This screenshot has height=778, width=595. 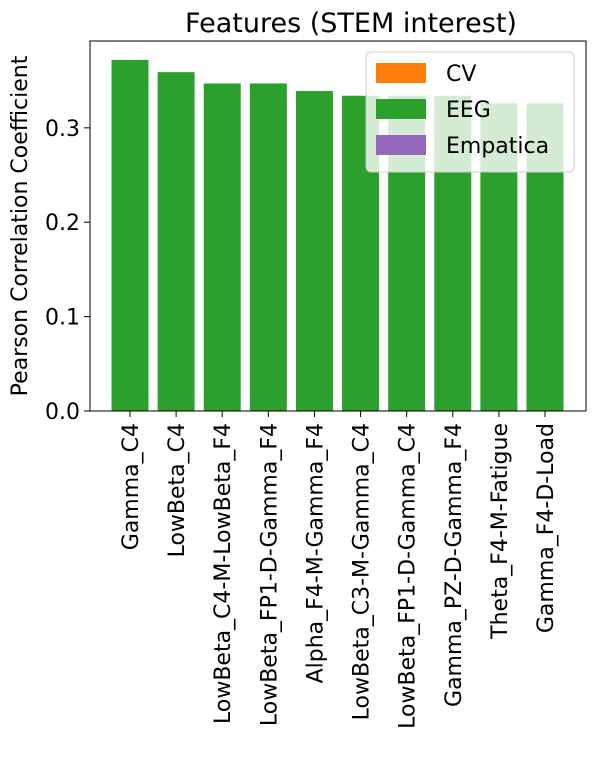 What do you see at coordinates (223, 573) in the screenshot?
I see `x-tick-label-2: LowBeta_C4-M-LowBeta_F4` at bounding box center [223, 573].